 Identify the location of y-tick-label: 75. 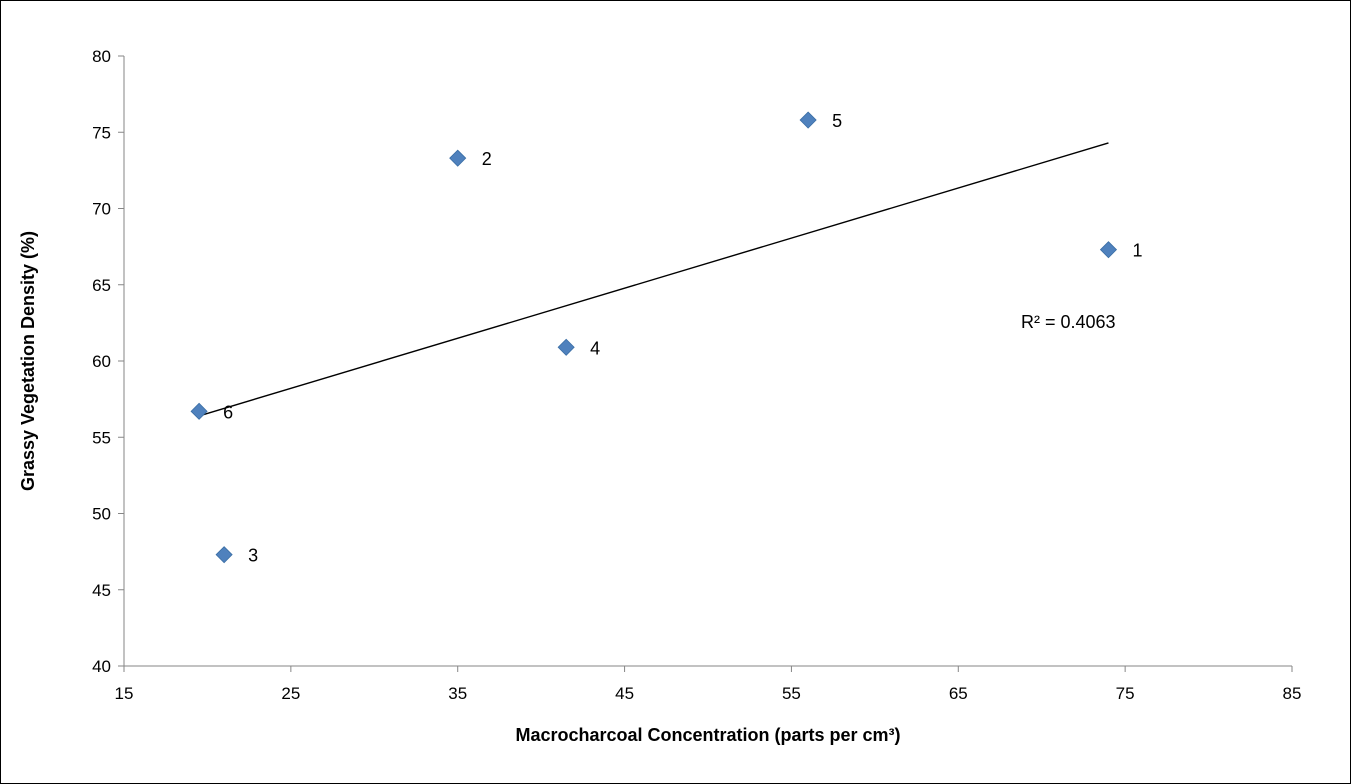
(101, 132).